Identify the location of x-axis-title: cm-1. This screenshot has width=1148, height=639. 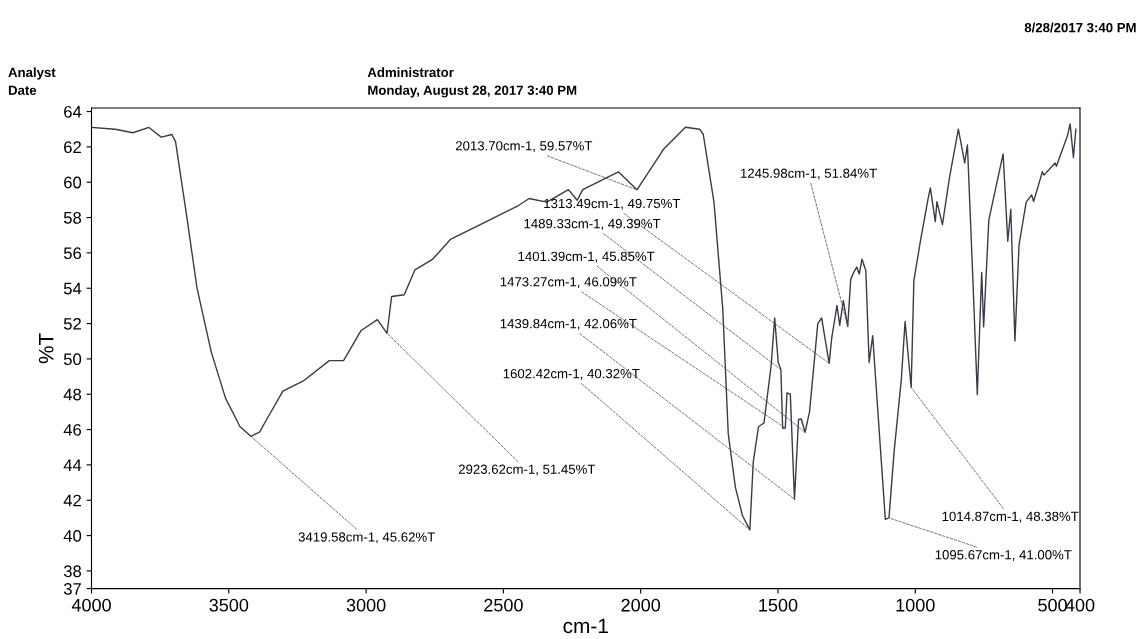
(585, 626).